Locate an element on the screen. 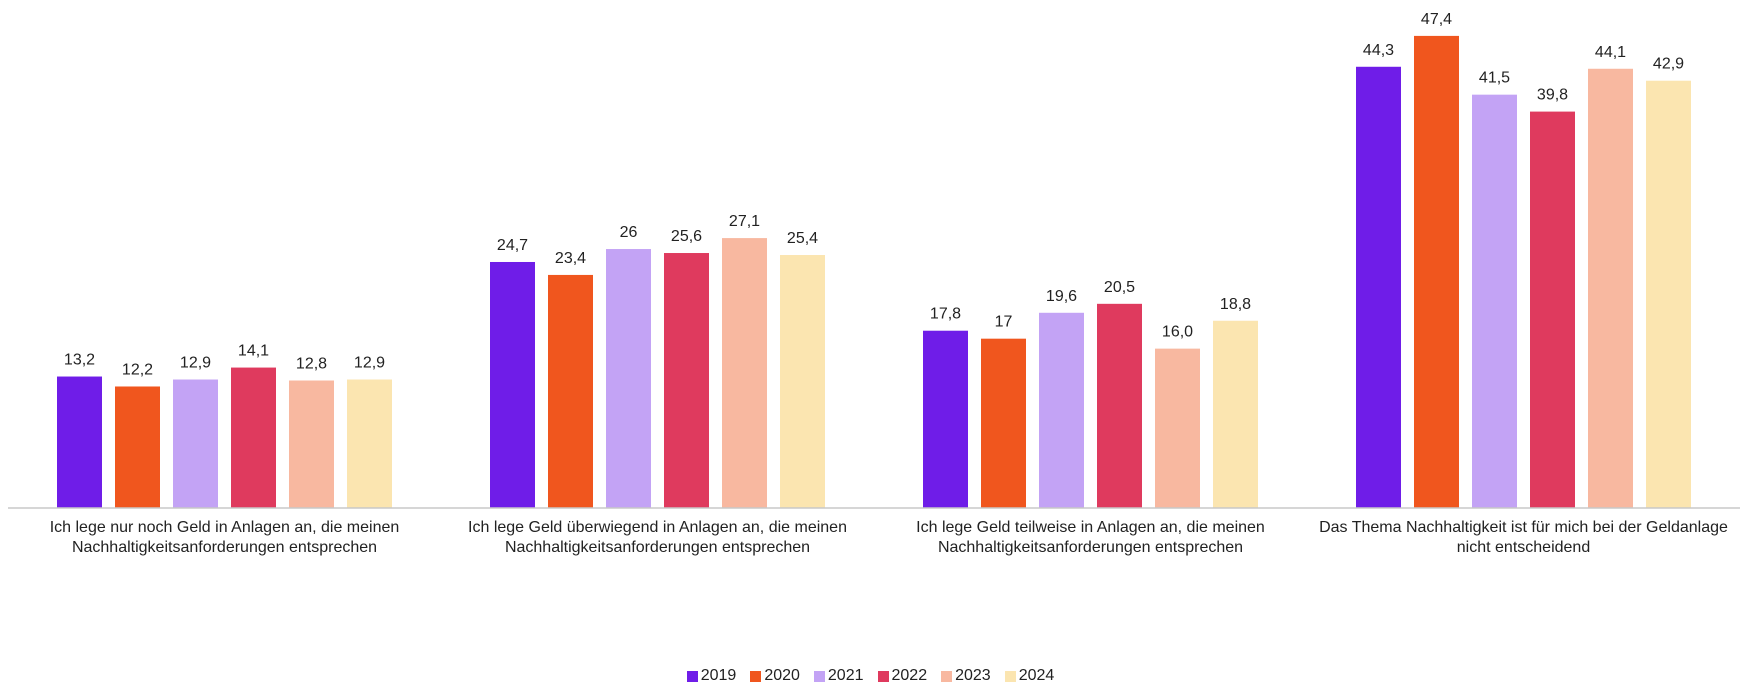  data-label: 42,9 is located at coordinates (1668, 64).